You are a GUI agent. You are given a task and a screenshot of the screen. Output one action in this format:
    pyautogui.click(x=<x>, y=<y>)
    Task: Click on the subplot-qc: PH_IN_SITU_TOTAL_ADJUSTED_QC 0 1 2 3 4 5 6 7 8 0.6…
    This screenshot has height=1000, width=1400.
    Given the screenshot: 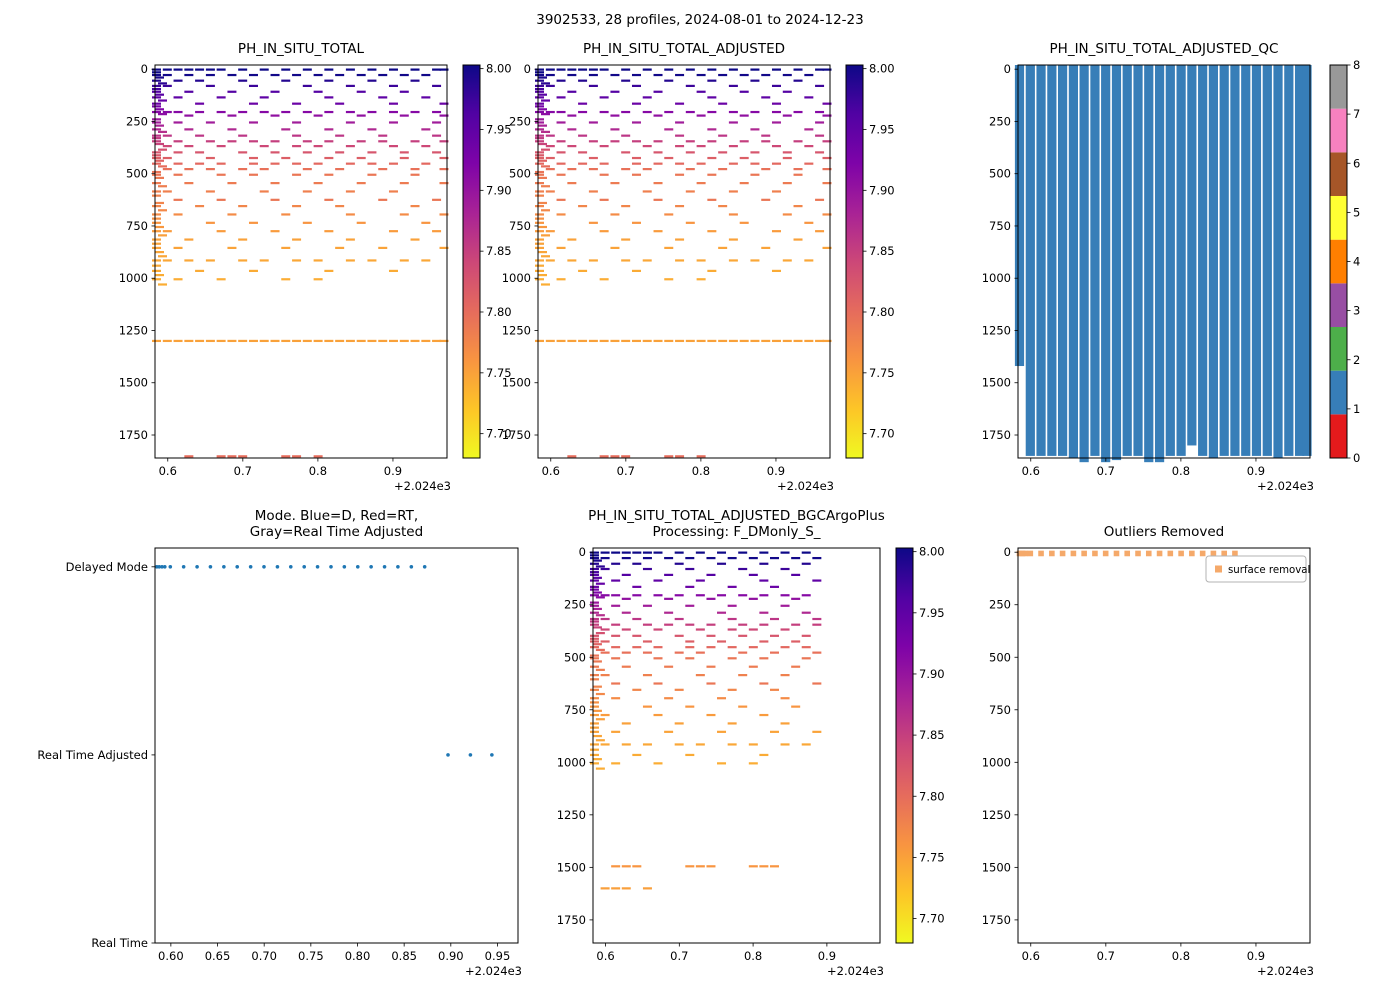 What is the action you would take?
    pyautogui.click(x=1171, y=267)
    